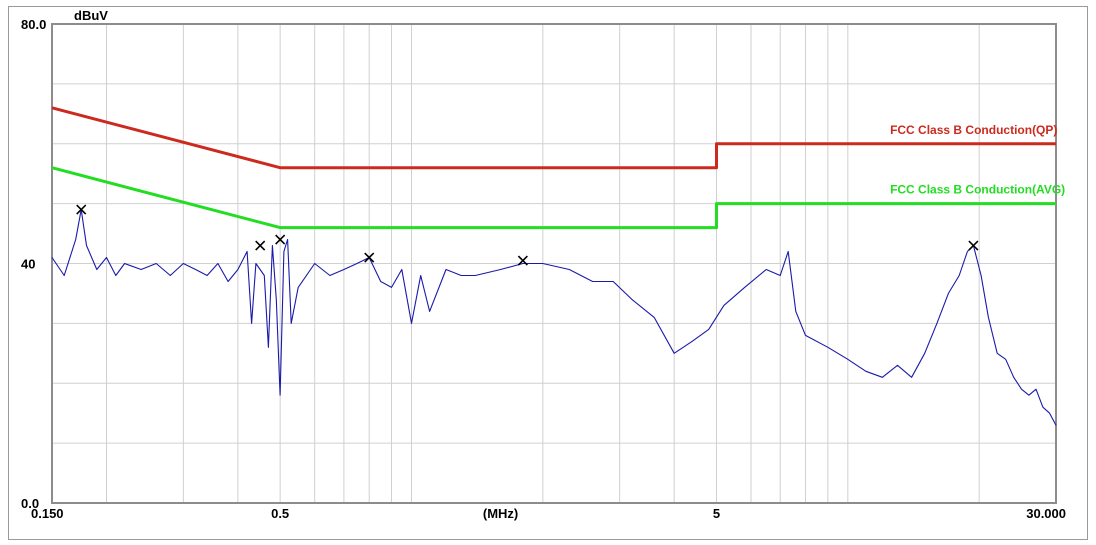 Image resolution: width=1096 pixels, height=545 pixels. What do you see at coordinates (716, 513) in the screenshot?
I see `x-tick-label: 5` at bounding box center [716, 513].